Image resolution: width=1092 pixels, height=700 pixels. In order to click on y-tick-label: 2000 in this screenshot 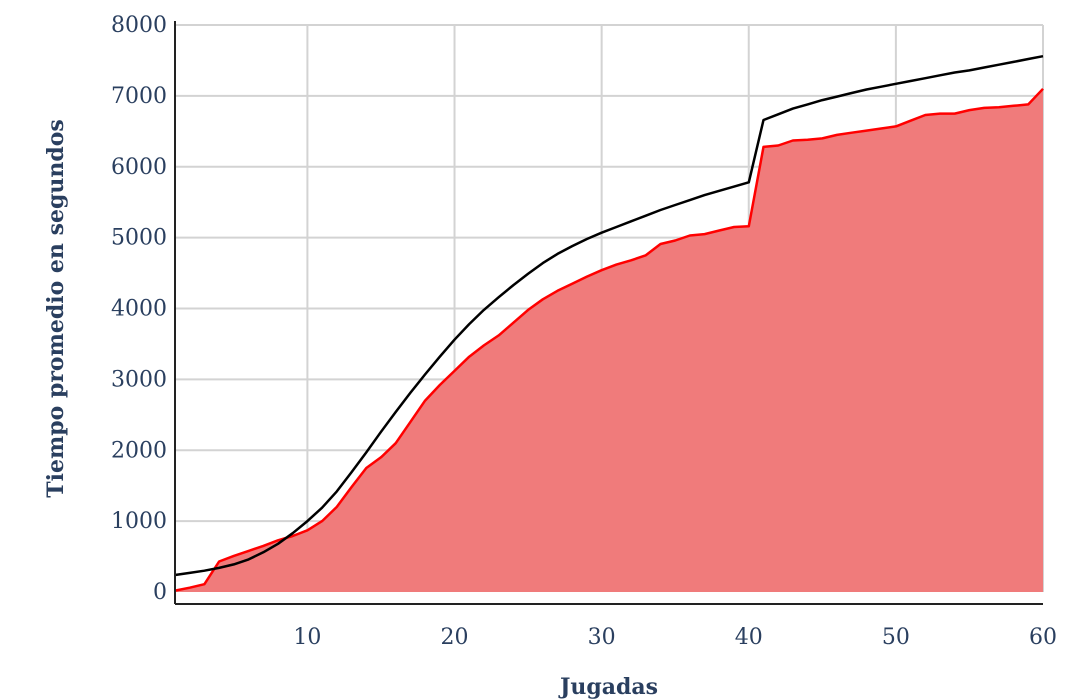, I will do `click(139, 450)`.